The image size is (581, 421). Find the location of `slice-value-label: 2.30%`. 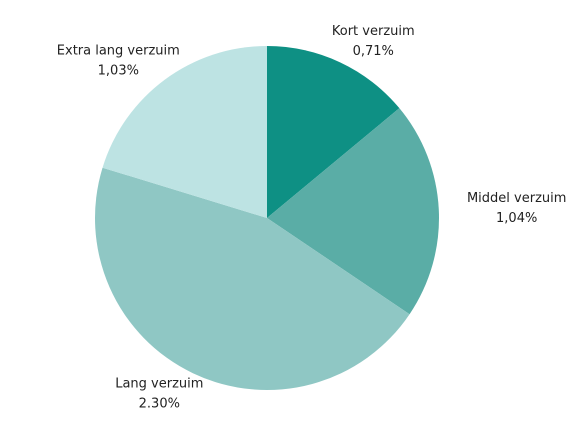

slice-value-label: 2.30% is located at coordinates (159, 403).